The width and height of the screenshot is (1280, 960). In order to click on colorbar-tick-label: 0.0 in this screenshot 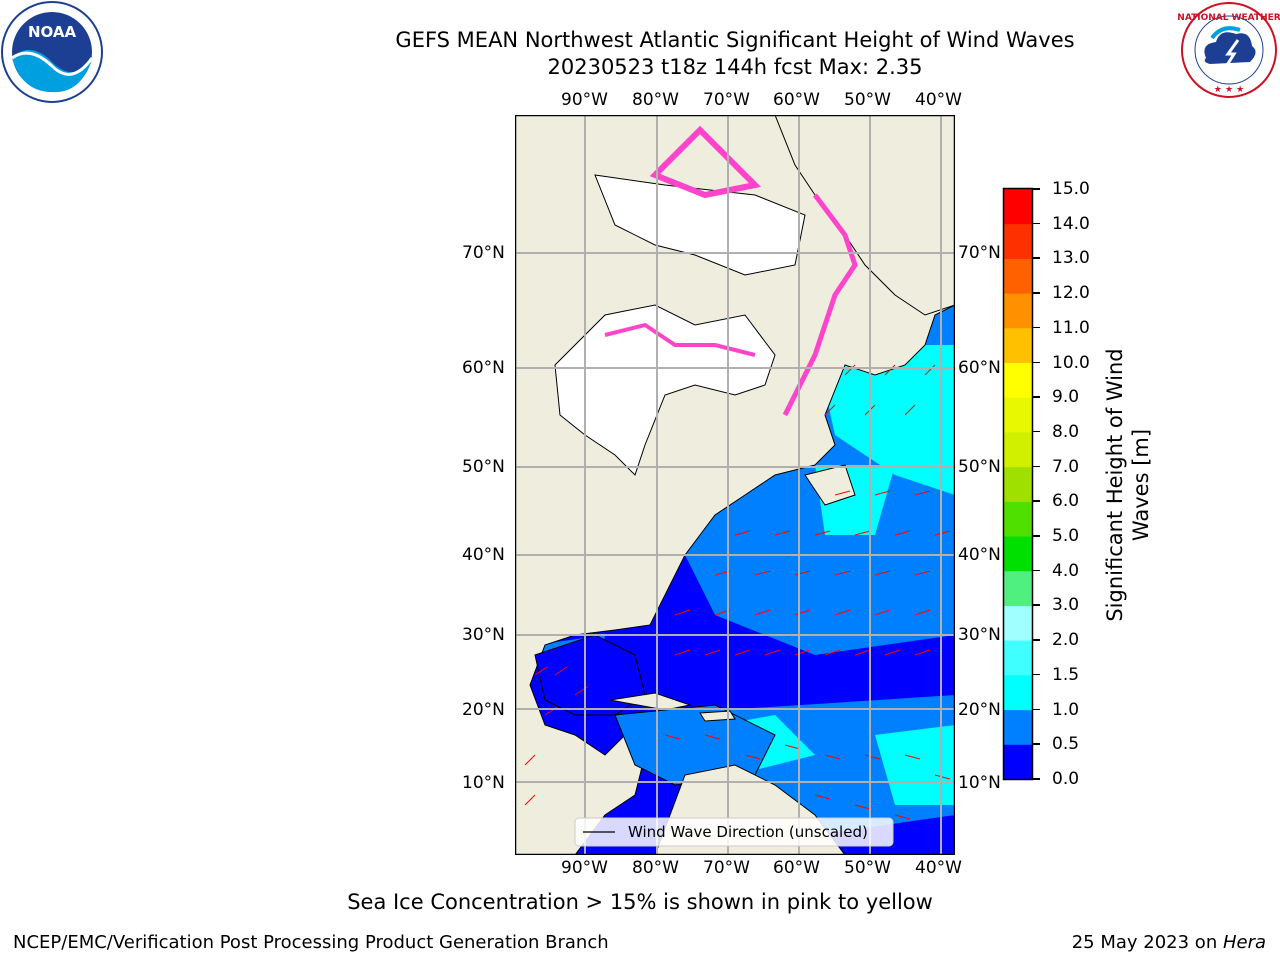, I will do `click(1066, 779)`.